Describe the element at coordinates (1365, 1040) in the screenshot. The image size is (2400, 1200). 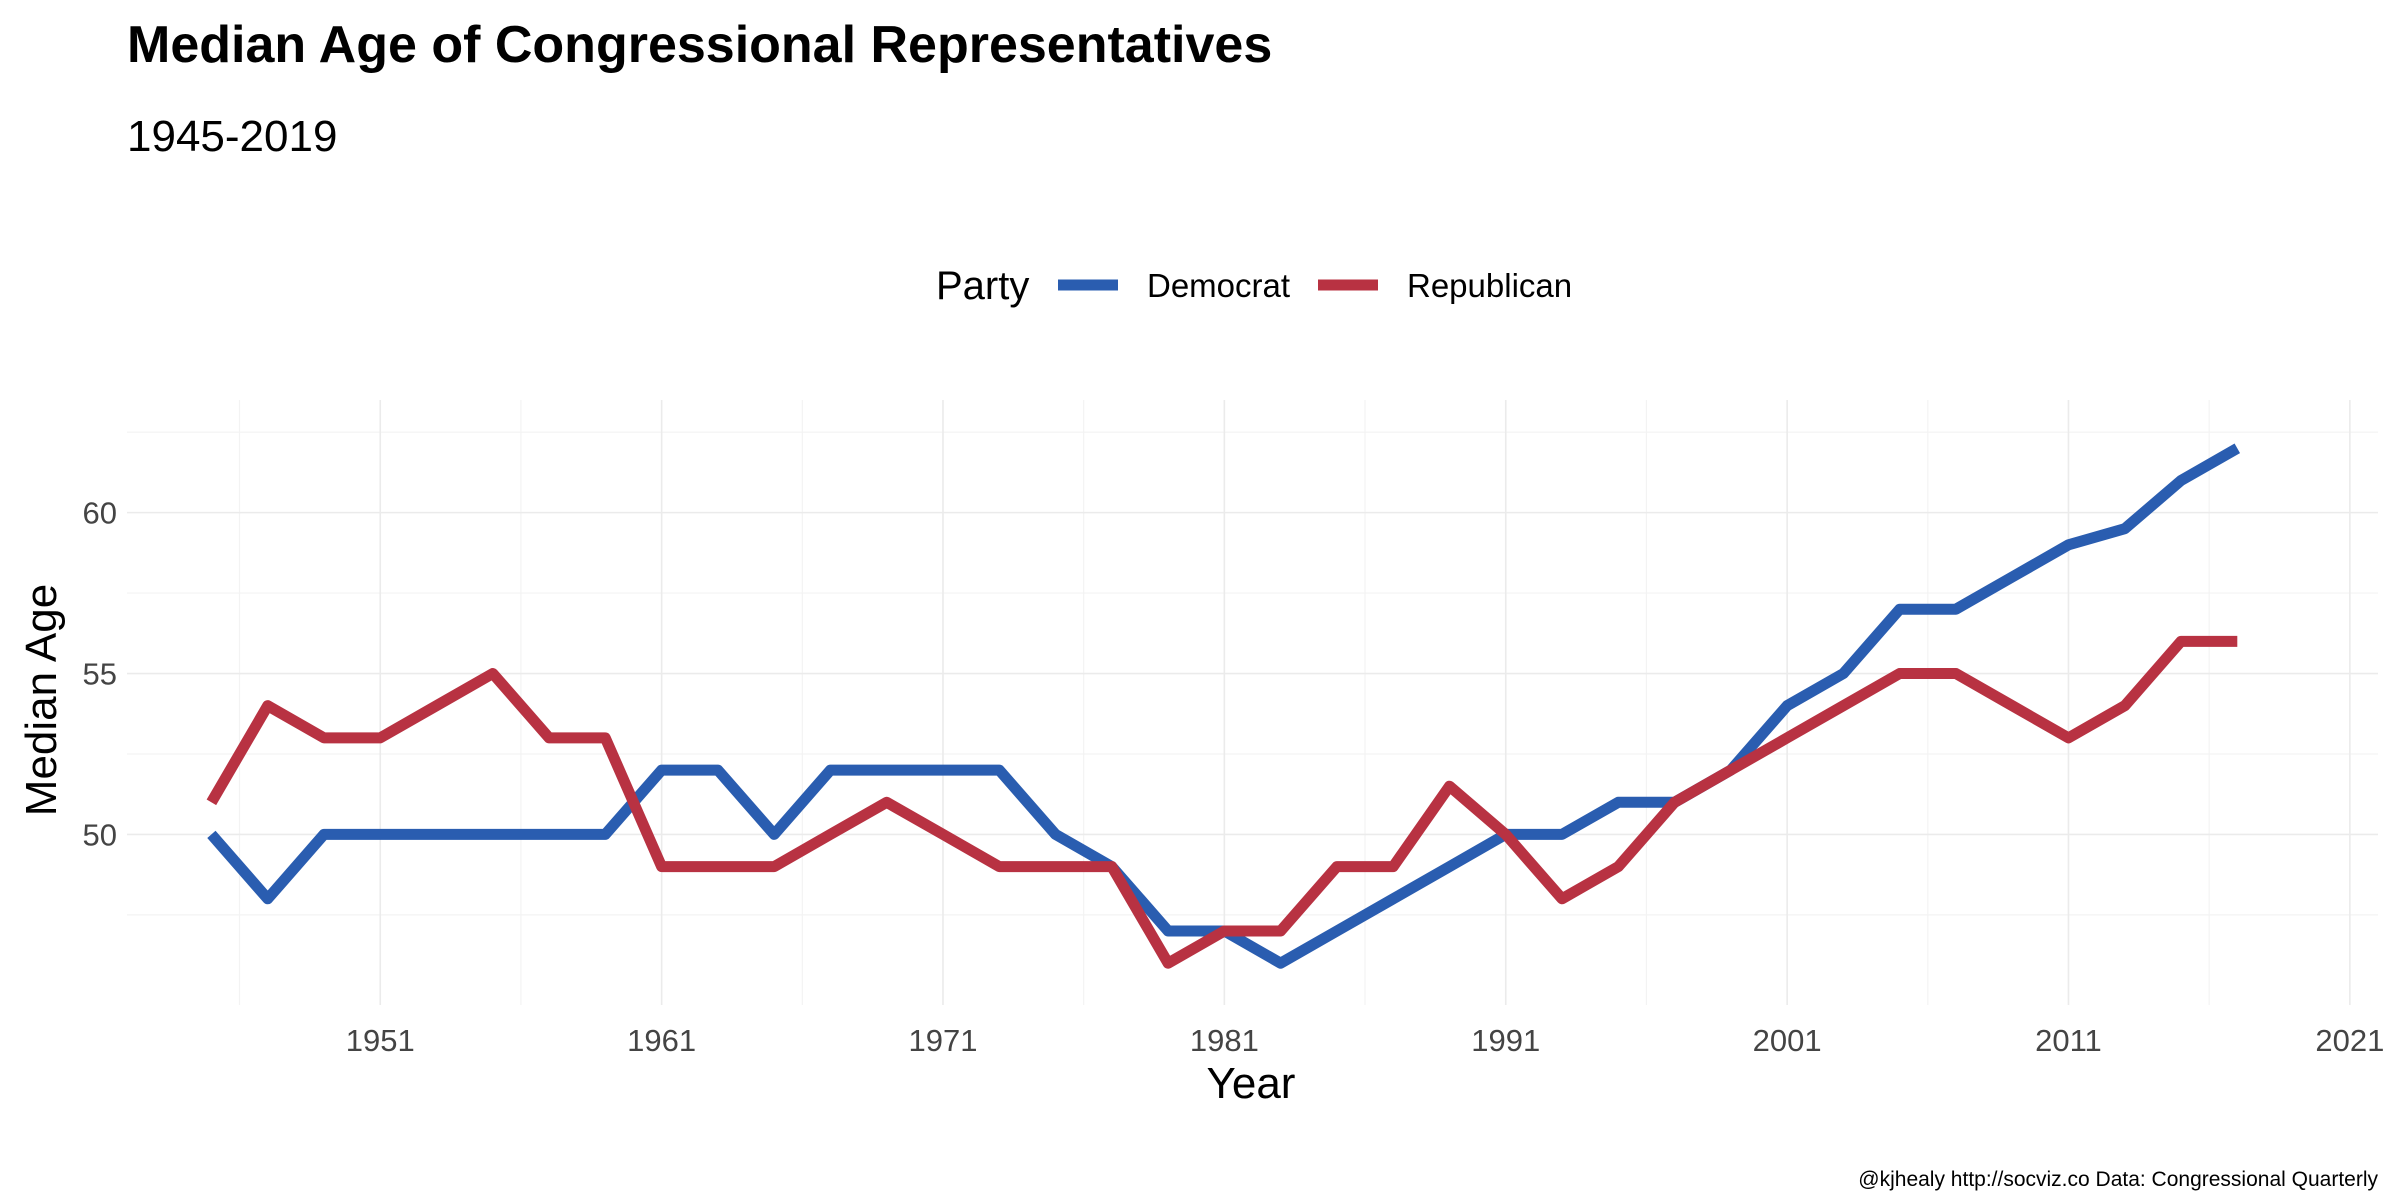
I see `x-axis-ticks: 1951 1961 1971 1981 1991 2001 2011 2021` at that location.